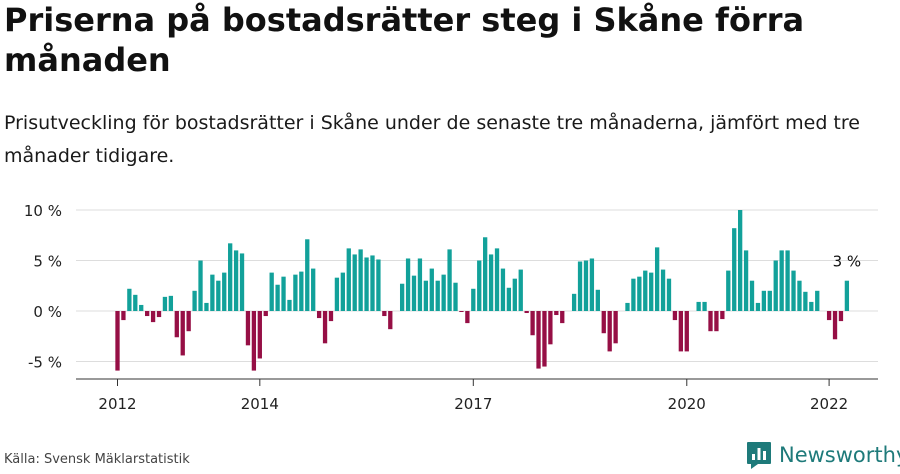 Image resolution: width=900 pixels, height=474 pixels. I want to click on last-value-label: 3 %, so click(847, 262).